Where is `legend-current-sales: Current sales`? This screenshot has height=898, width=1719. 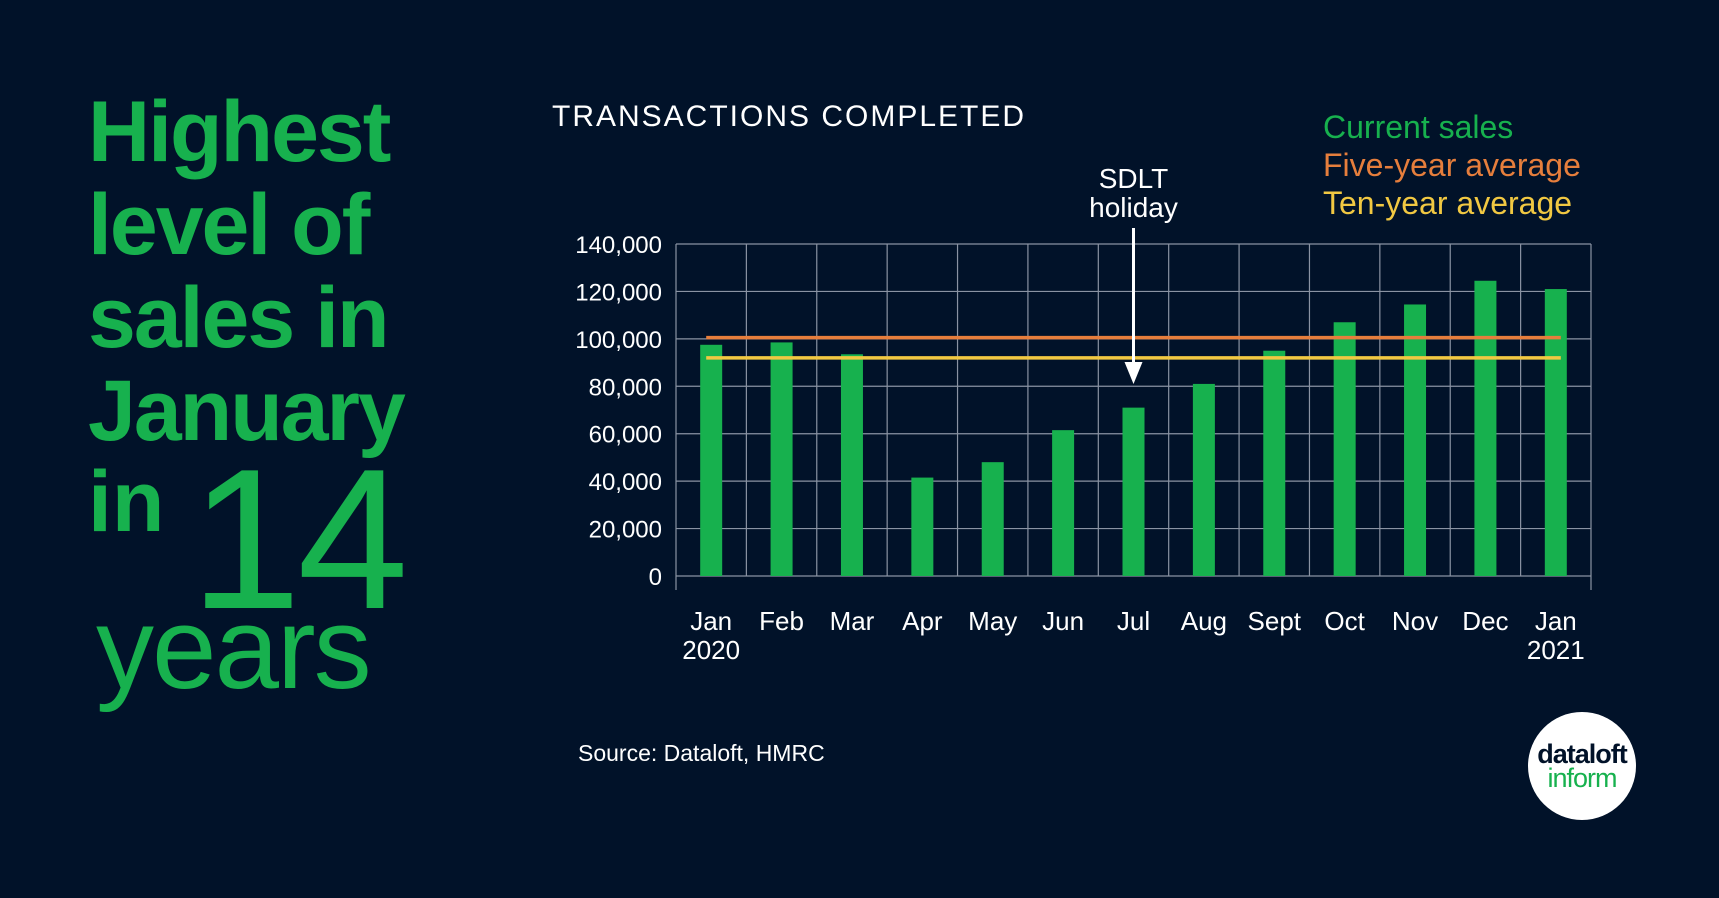
legend-current-sales: Current sales is located at coordinates (1418, 127).